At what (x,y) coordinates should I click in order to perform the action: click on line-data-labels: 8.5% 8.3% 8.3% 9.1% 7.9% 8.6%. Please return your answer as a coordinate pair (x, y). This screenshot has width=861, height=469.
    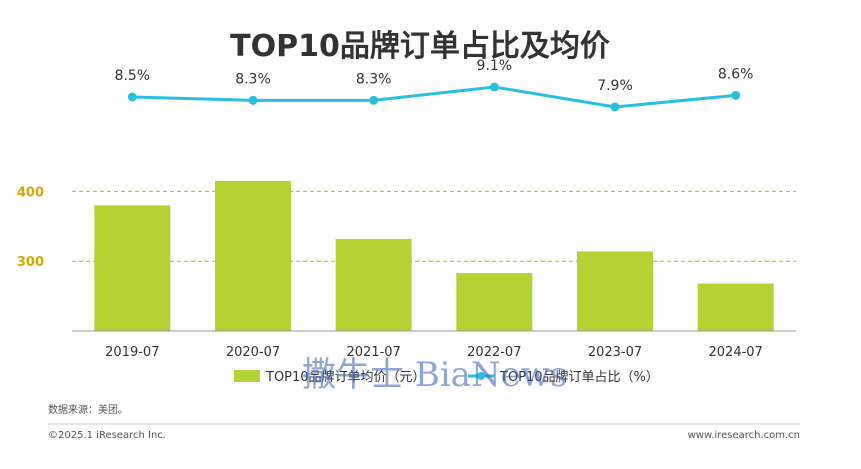
    Looking at the image, I should click on (434, 76).